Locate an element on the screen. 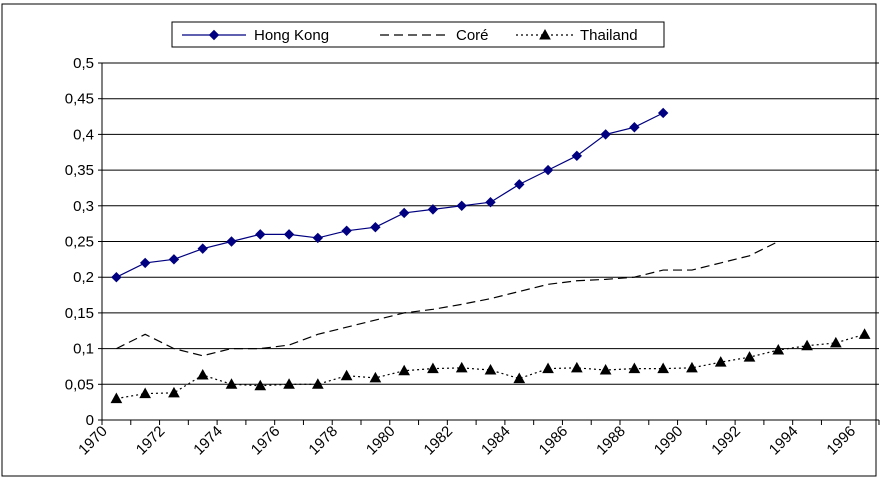 The height and width of the screenshot is (482, 880). y-tick-label: 0,4 is located at coordinates (83, 134).